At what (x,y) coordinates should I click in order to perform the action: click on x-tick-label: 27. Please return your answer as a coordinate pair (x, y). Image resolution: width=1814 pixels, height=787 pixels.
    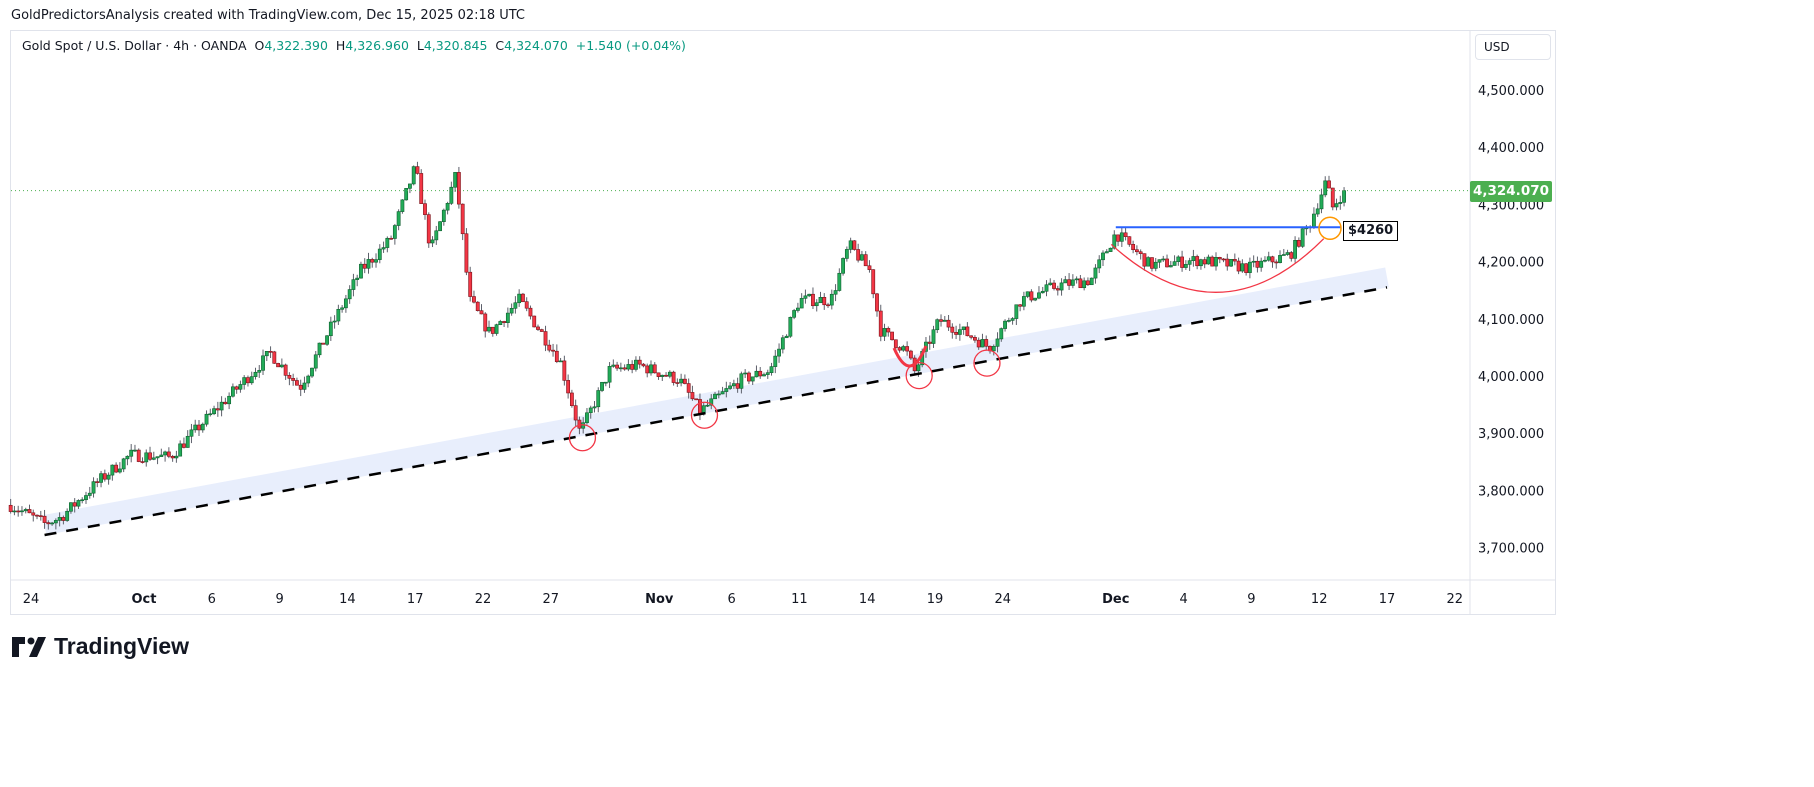
    Looking at the image, I should click on (551, 599).